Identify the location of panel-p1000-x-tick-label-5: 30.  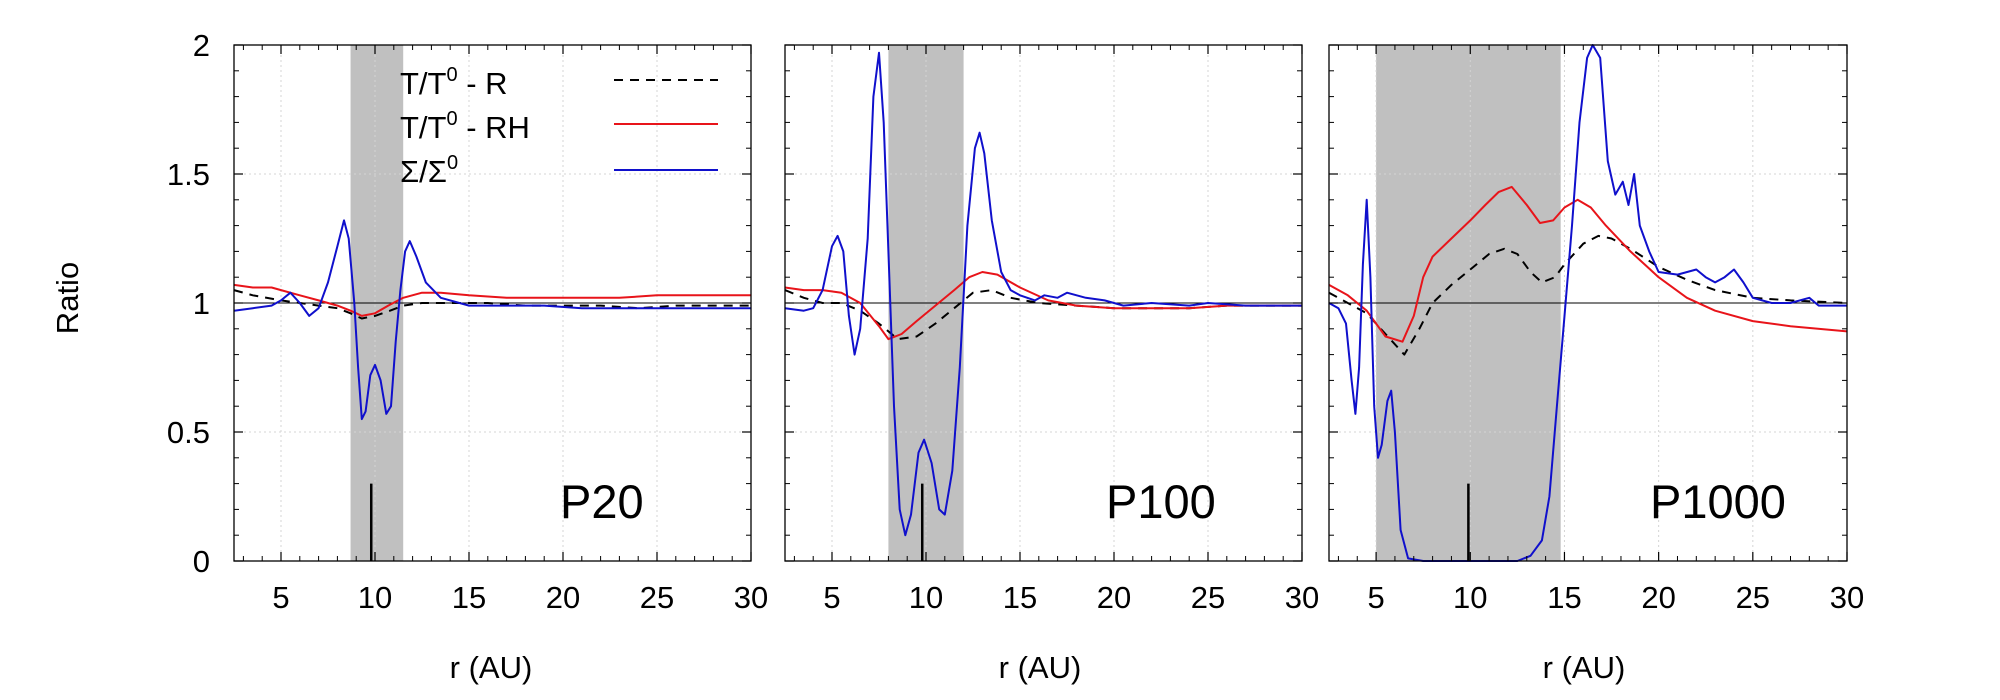
(1847, 597).